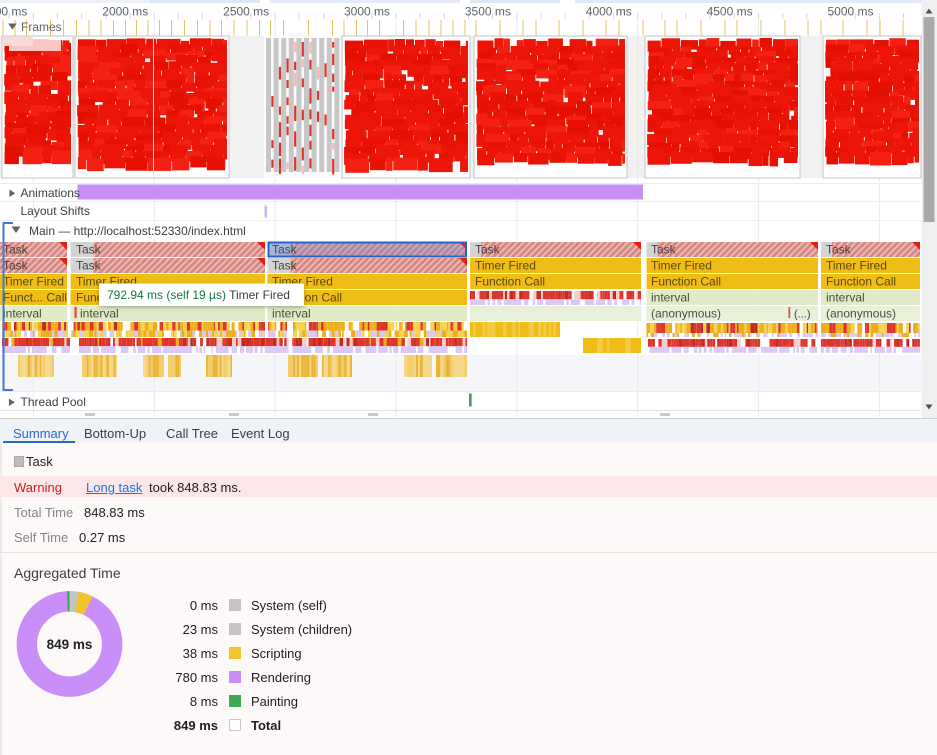 This screenshot has width=937, height=755. Describe the element at coordinates (246, 12) in the screenshot. I see `svg-text: 2500 ms` at that location.